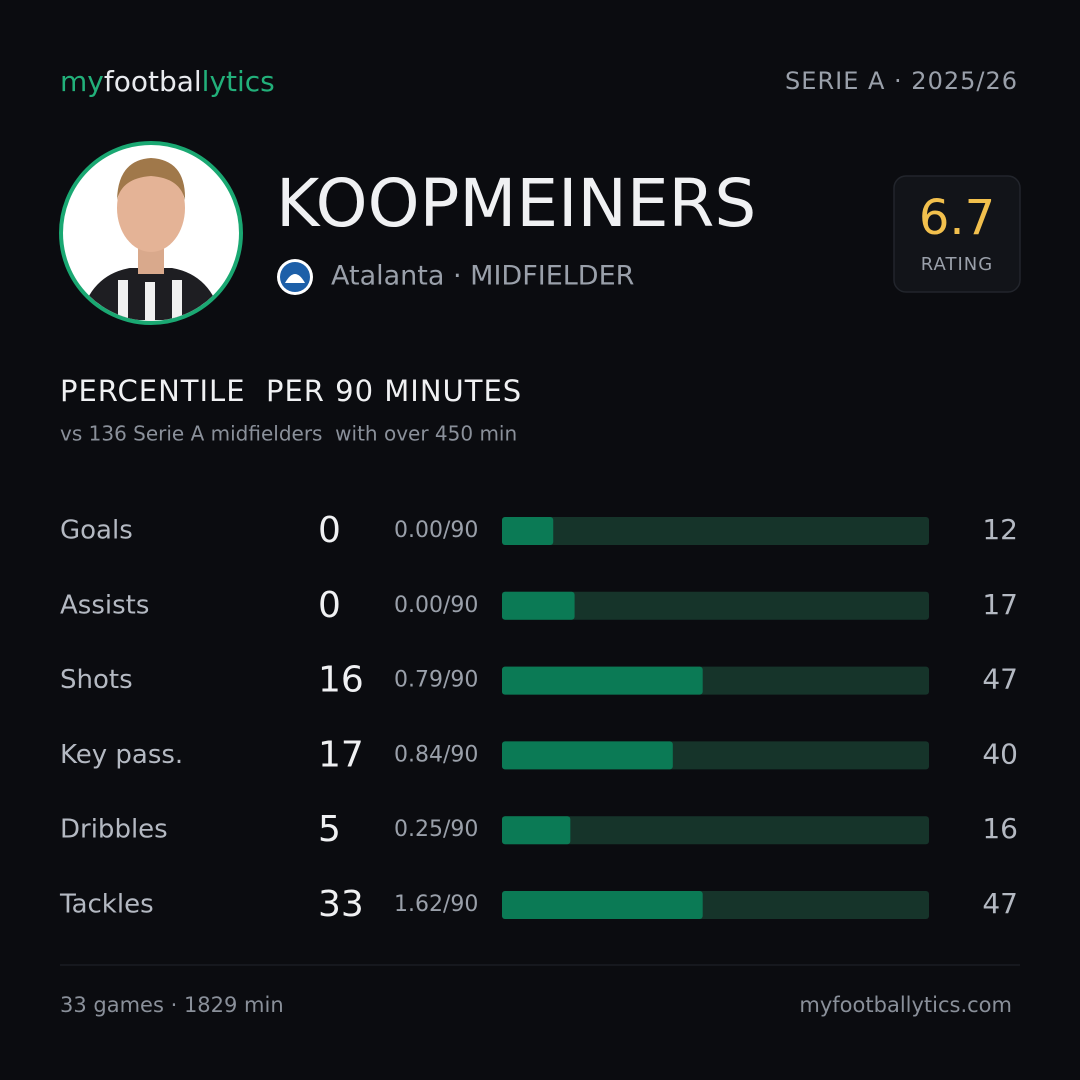 The height and width of the screenshot is (1080, 1080). I want to click on stat-label: Shots, so click(96, 680).